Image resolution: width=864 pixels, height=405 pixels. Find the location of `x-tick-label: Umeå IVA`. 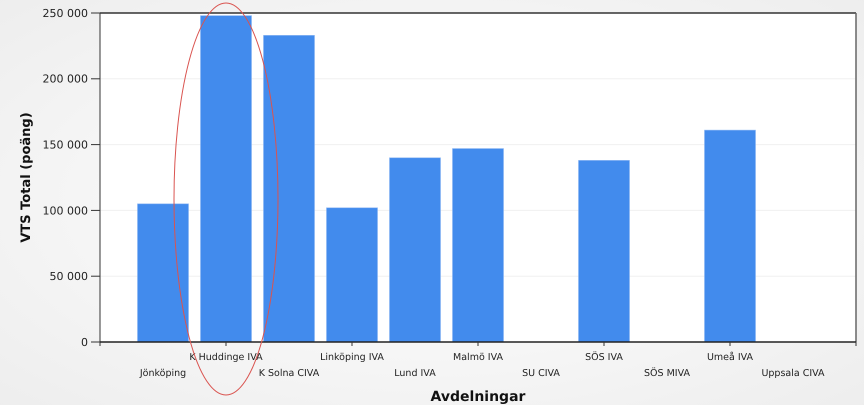

x-tick-label: Umeå IVA is located at coordinates (730, 357).